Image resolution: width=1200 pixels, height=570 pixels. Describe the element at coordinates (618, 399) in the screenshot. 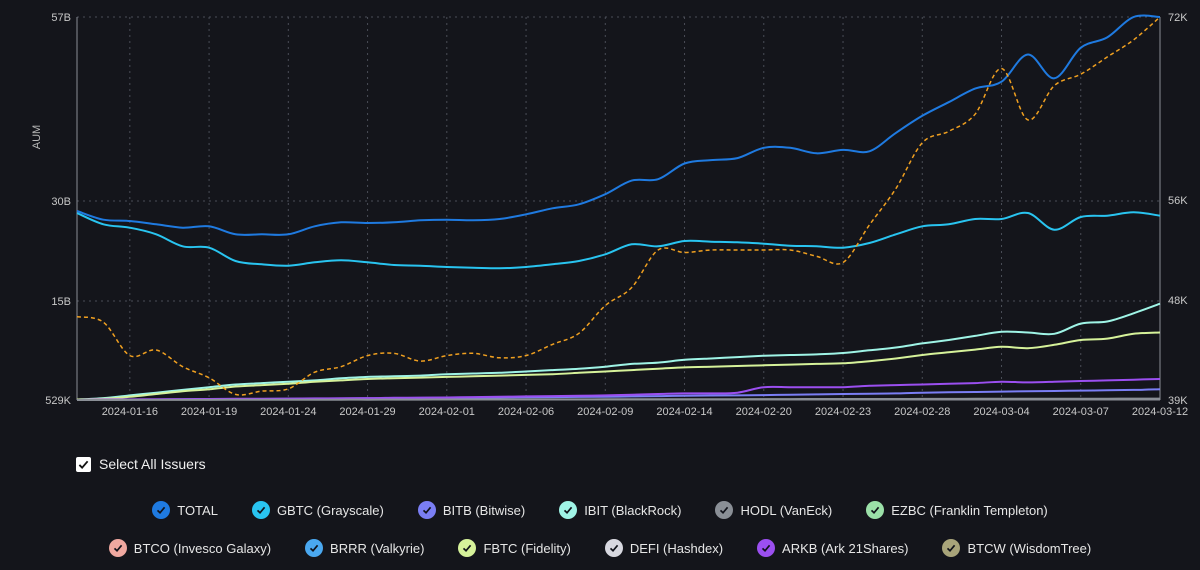

I see `series-line-hodl-vaneck` at that location.